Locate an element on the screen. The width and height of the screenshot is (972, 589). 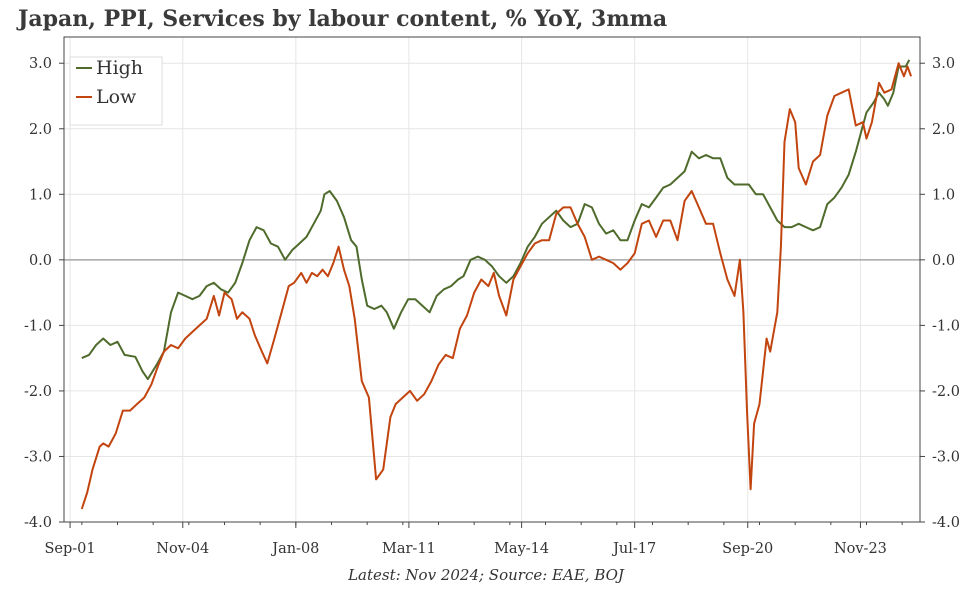
x-tick-label: Jul-17 is located at coordinates (633, 549).